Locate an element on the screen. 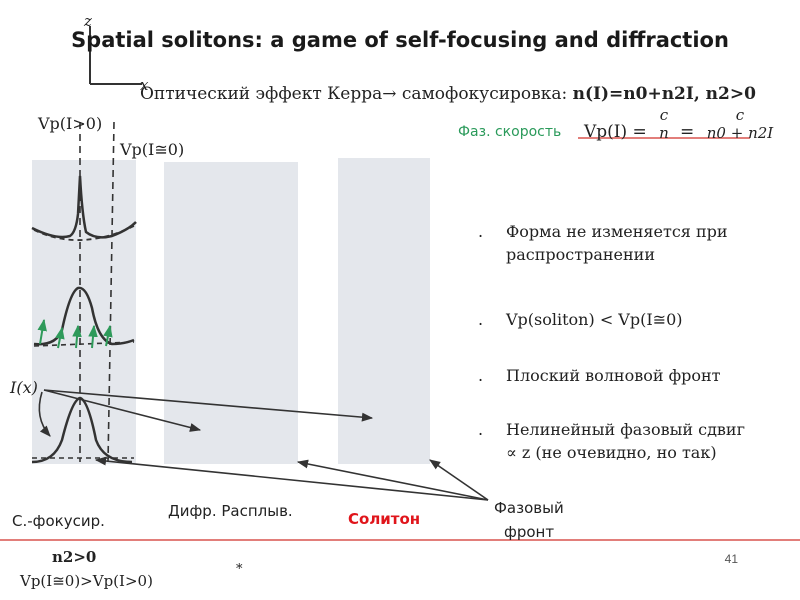  coordinate-axes is located at coordinates (115, 55).